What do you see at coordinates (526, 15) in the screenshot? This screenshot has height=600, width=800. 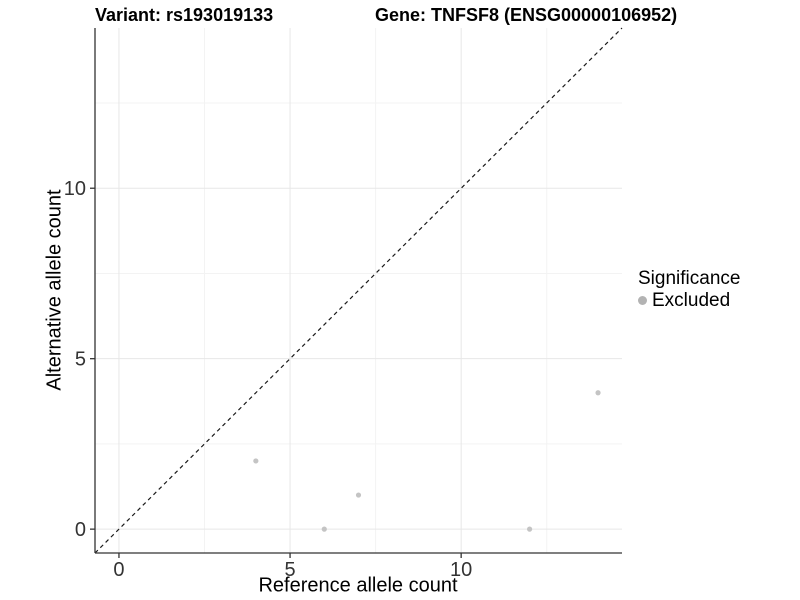 I see `gene-title: Gene: TNFSF8 (ENSG00000106952)` at bounding box center [526, 15].